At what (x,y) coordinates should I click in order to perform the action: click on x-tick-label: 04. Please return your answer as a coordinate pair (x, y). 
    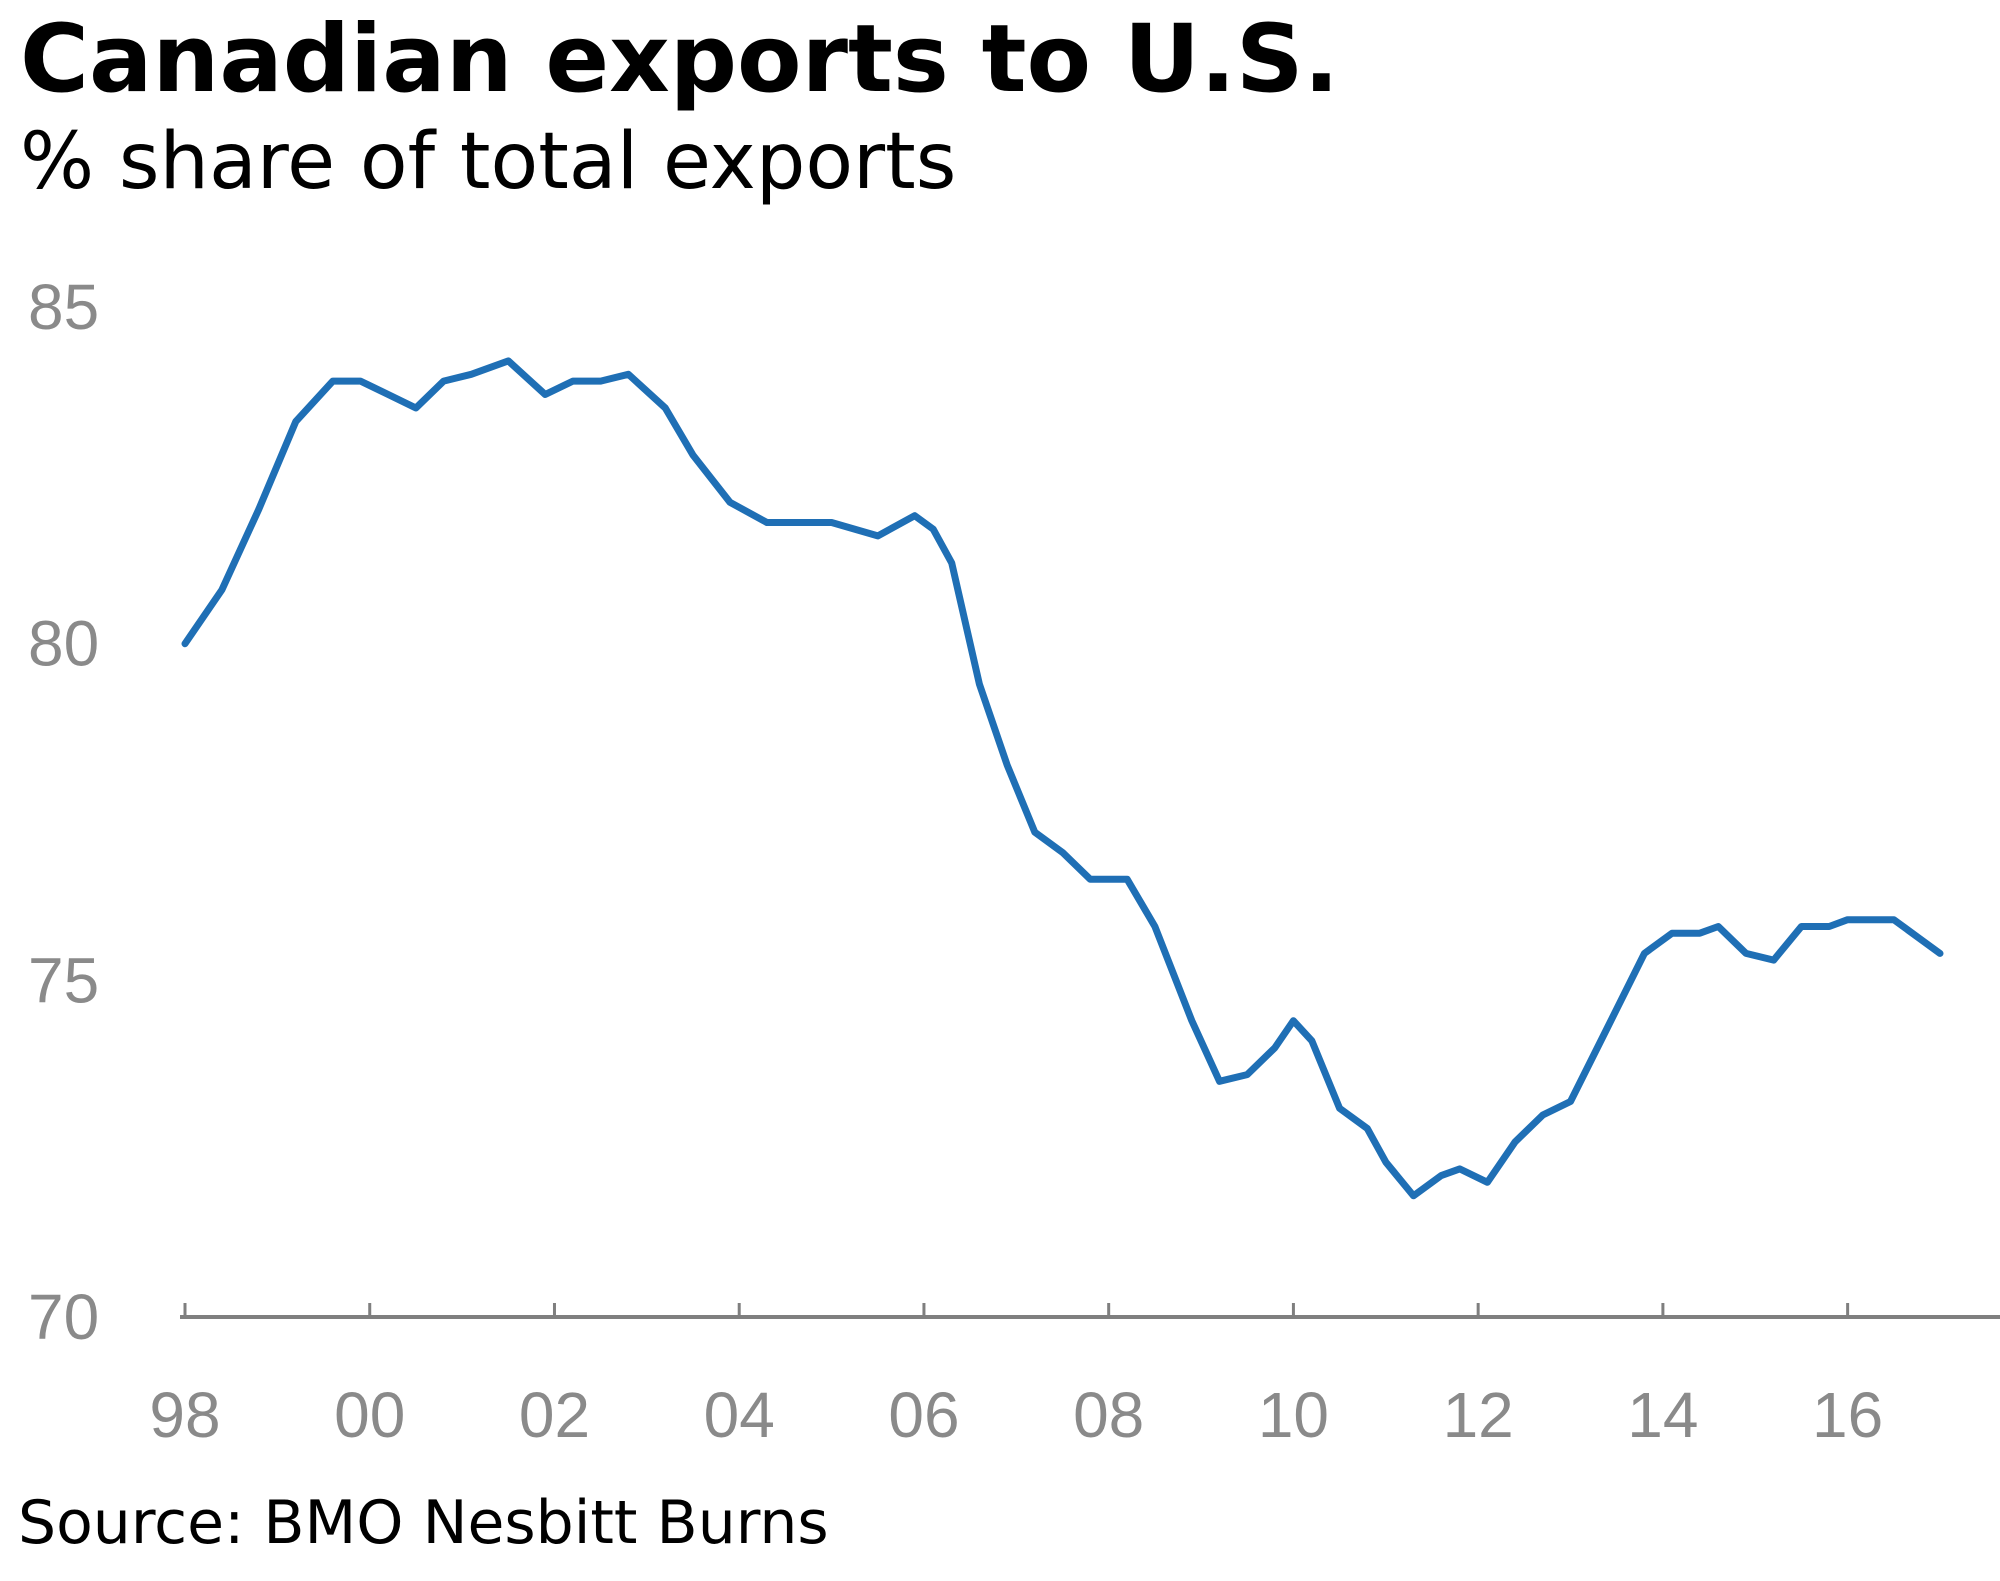
    Looking at the image, I should click on (739, 1415).